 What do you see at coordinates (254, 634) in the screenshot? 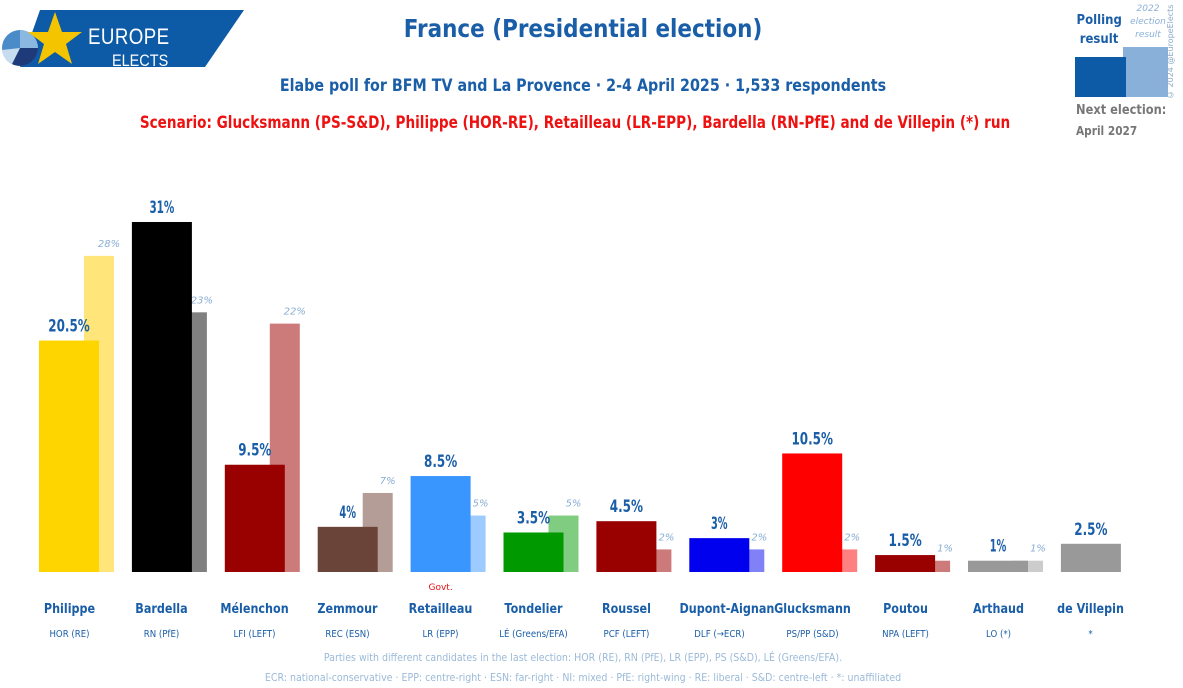
I see `party-label-melenchon: LFI (LEFT)` at bounding box center [254, 634].